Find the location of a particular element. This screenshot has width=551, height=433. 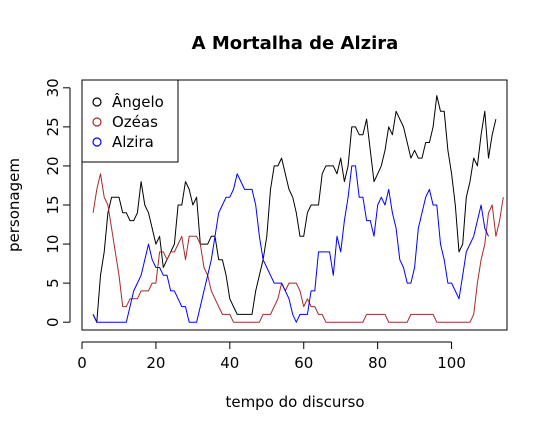

y-axis-label: personagem is located at coordinates (14, 205).